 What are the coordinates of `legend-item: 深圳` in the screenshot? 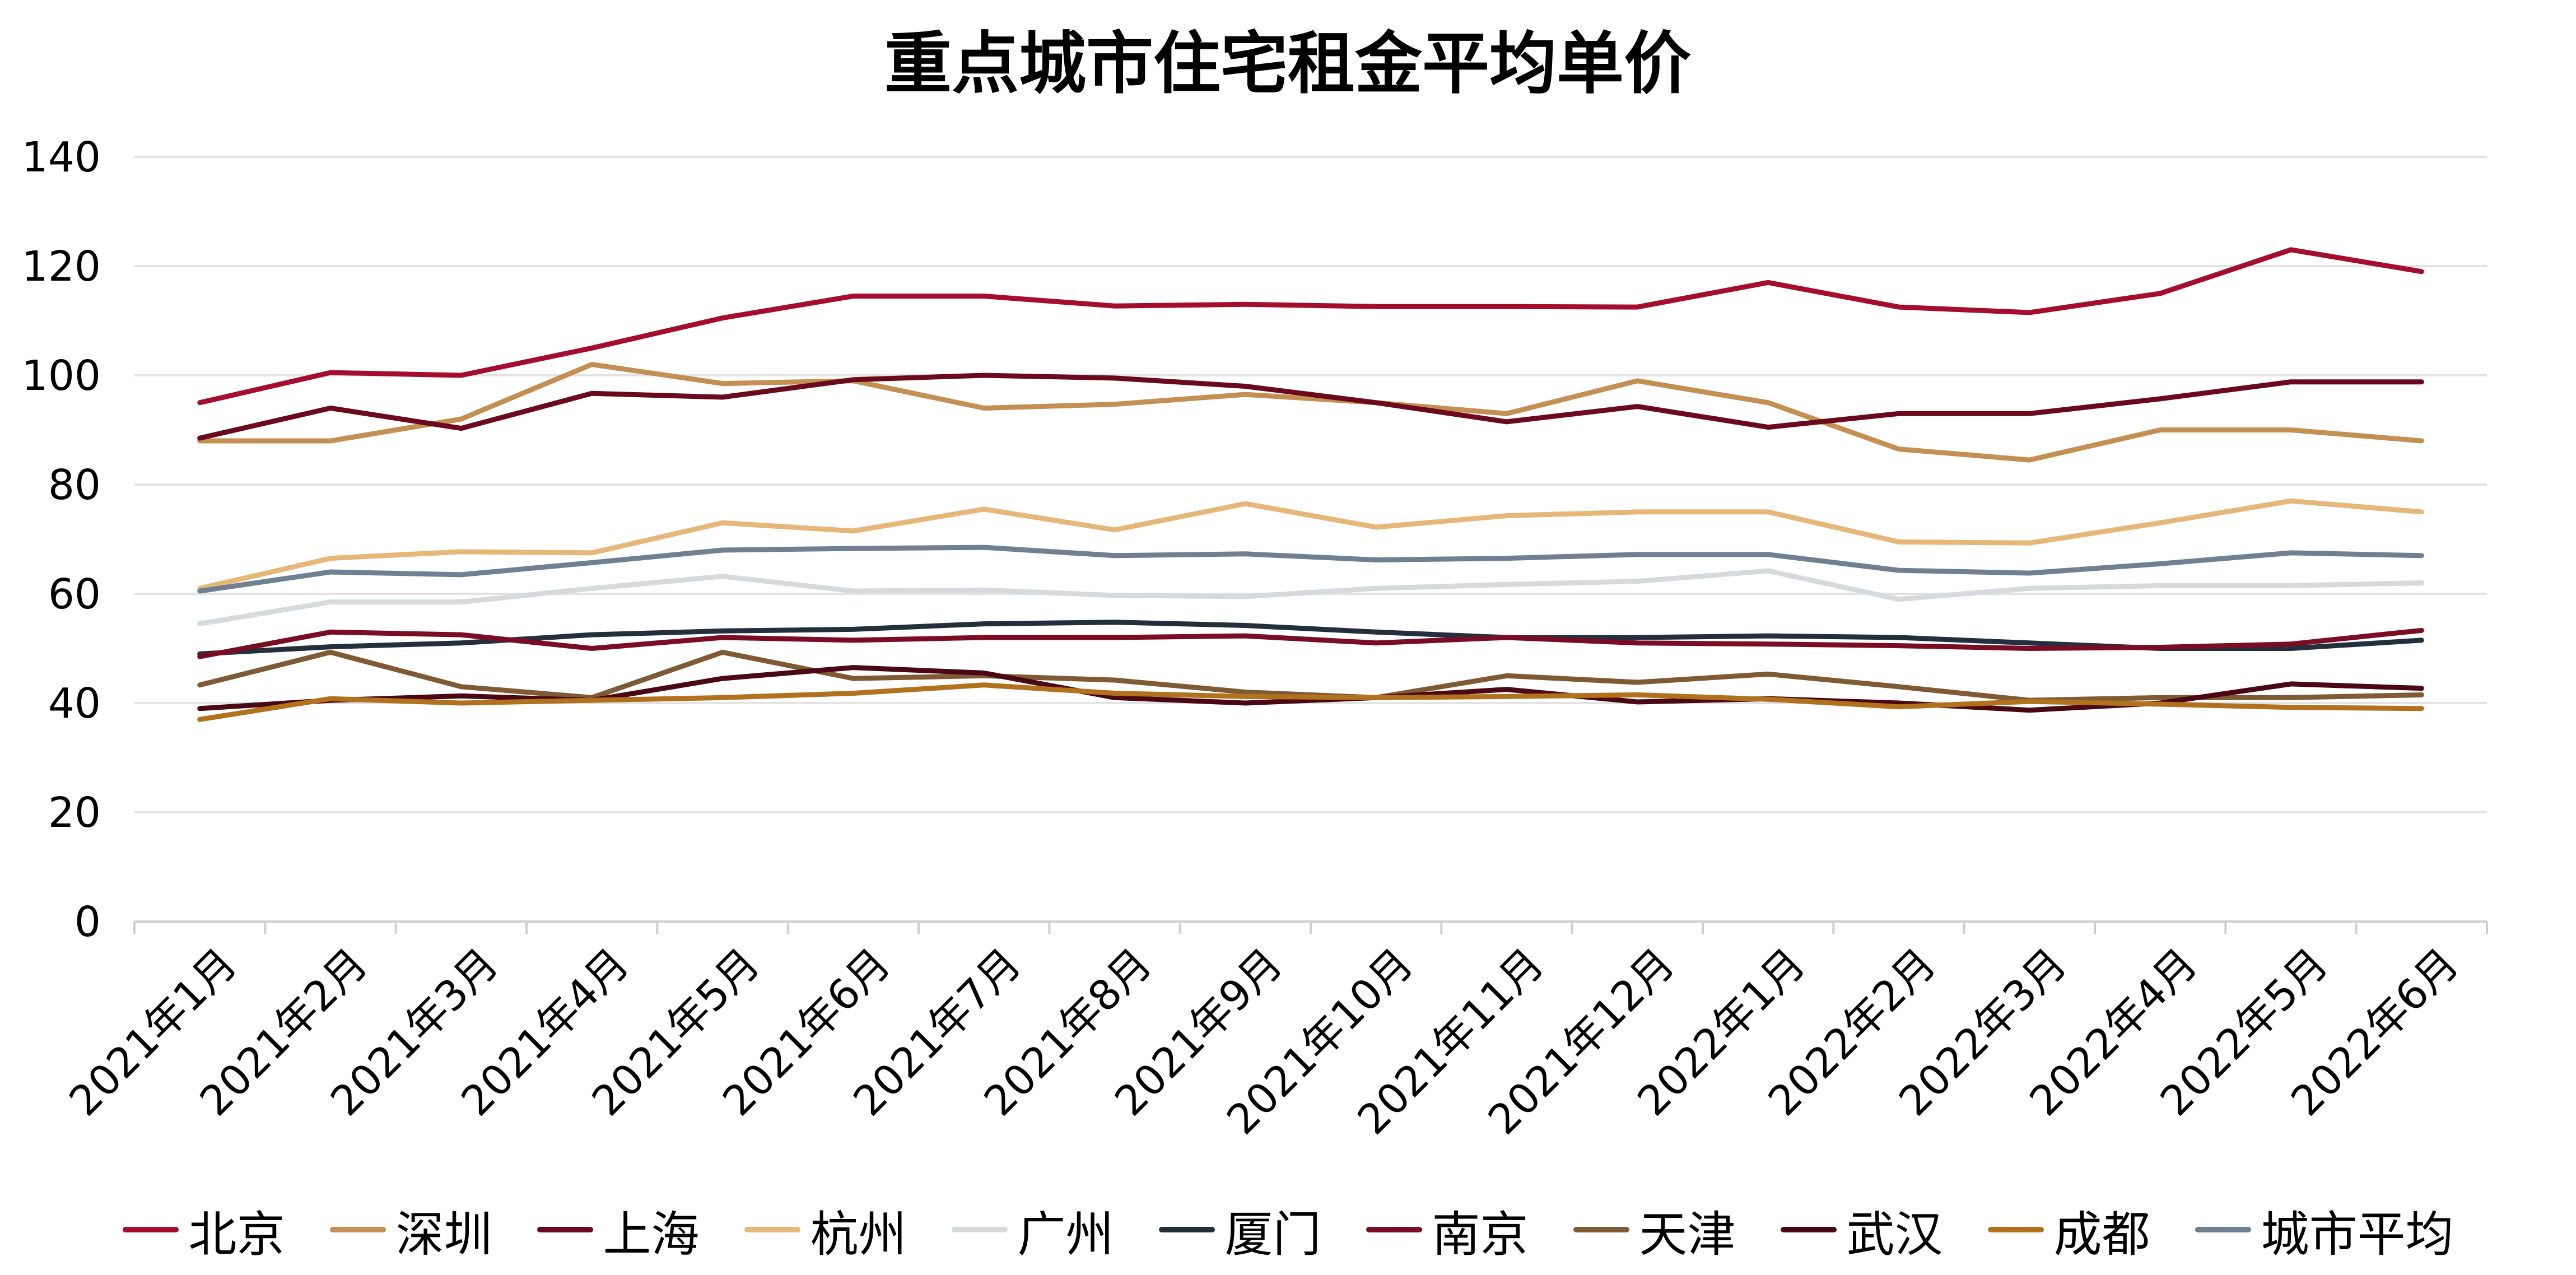 It's located at (410, 1230).